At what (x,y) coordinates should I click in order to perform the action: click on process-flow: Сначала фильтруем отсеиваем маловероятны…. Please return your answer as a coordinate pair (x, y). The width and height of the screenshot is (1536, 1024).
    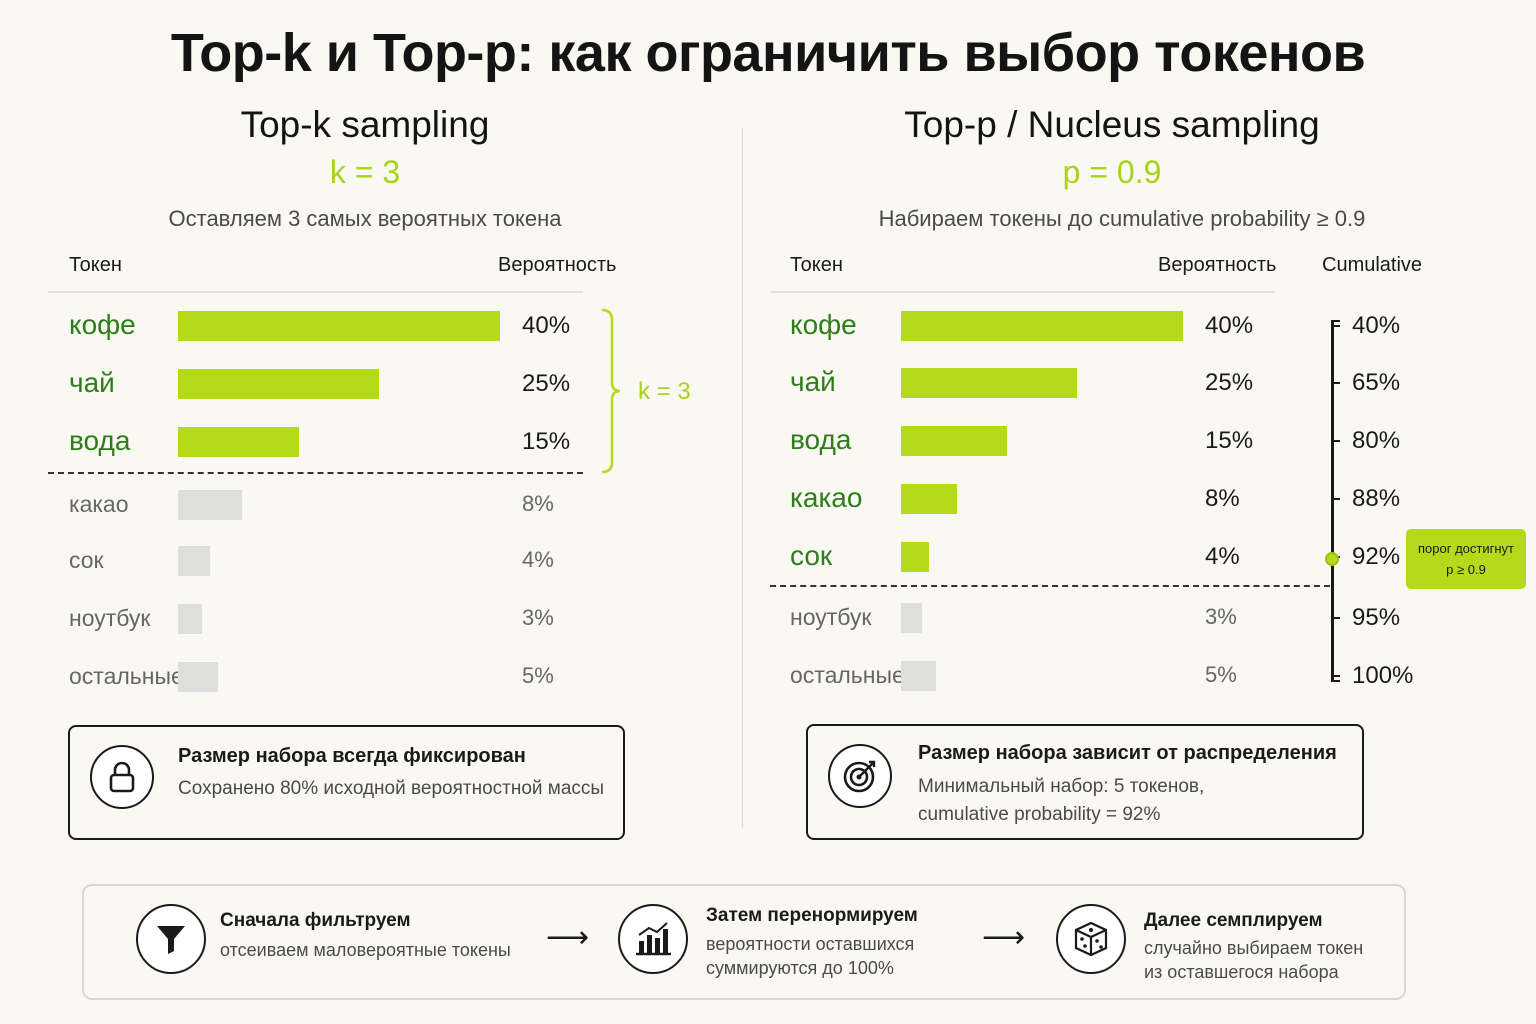
    Looking at the image, I should click on (744, 942).